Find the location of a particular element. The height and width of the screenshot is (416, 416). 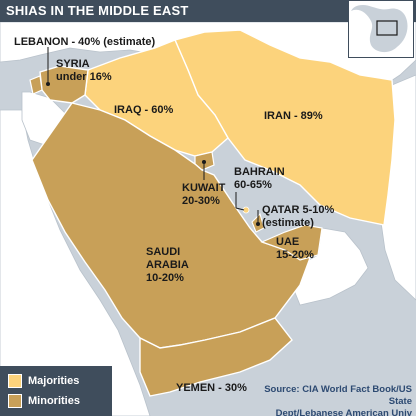

label-syria-name: SYRIA is located at coordinates (73, 64).